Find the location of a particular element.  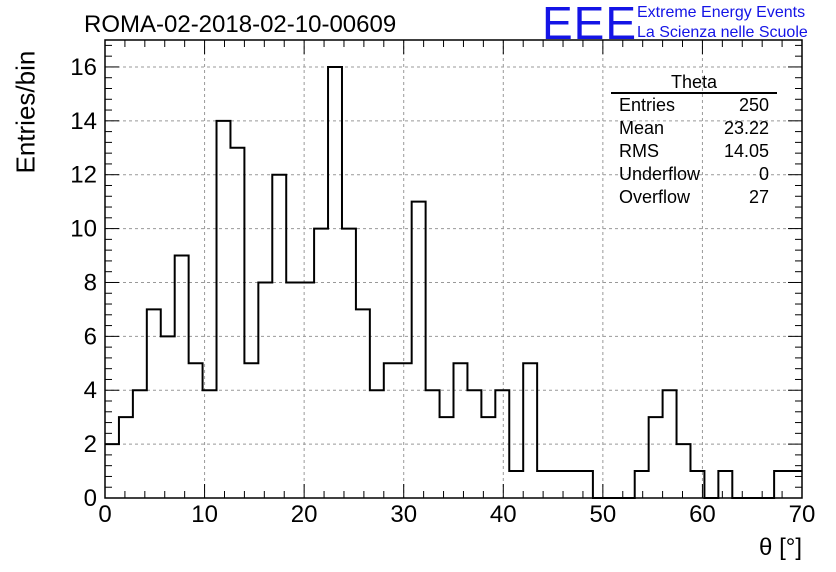

stats-entries-value: 250 is located at coordinates (753, 105).